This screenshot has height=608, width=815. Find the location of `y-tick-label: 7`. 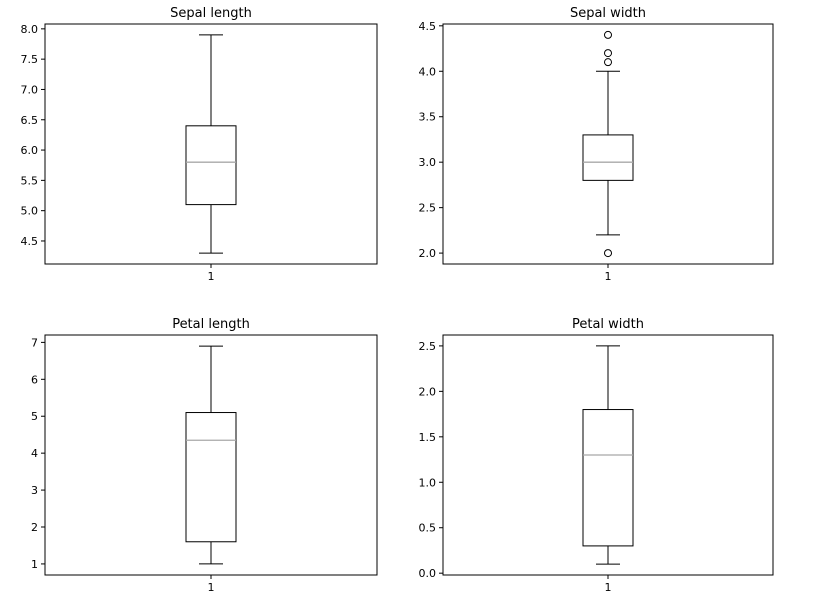

y-tick-label: 7 is located at coordinates (34, 342).